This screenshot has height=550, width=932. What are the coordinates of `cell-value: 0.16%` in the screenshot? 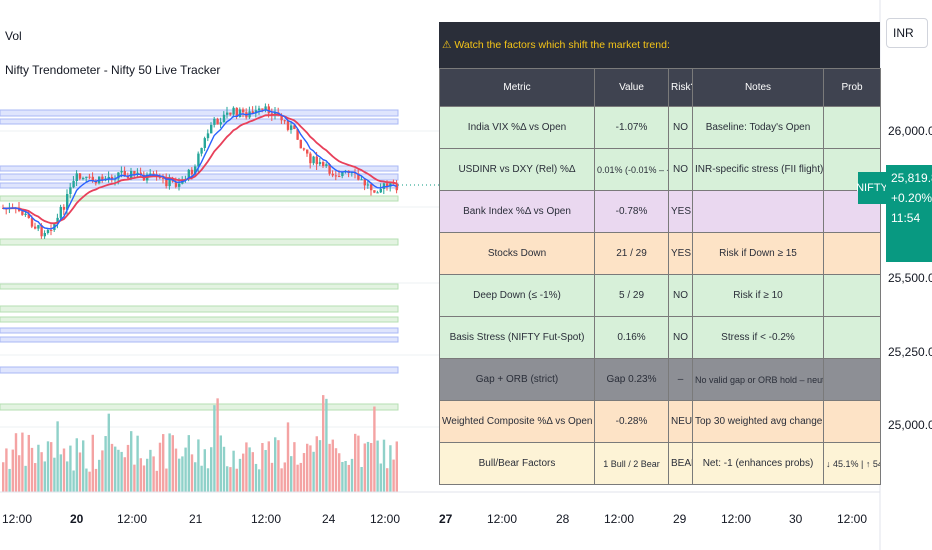 It's located at (631, 337).